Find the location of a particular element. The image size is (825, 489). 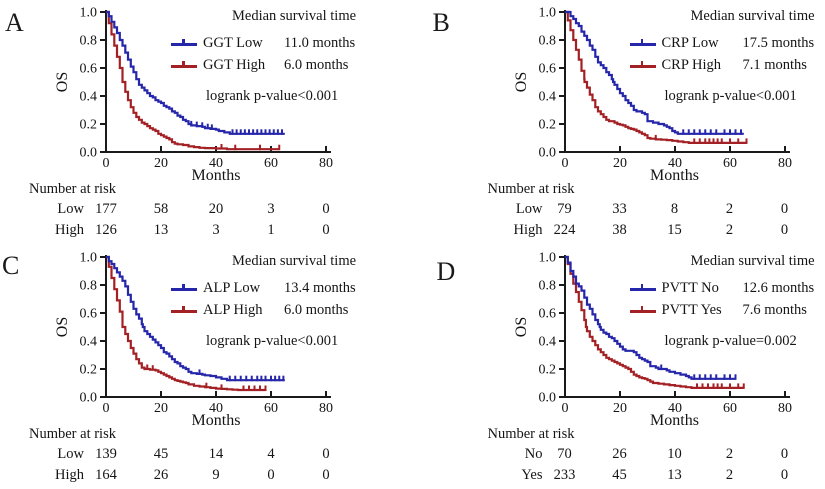

legend-key-line-high is located at coordinates (642, 64).